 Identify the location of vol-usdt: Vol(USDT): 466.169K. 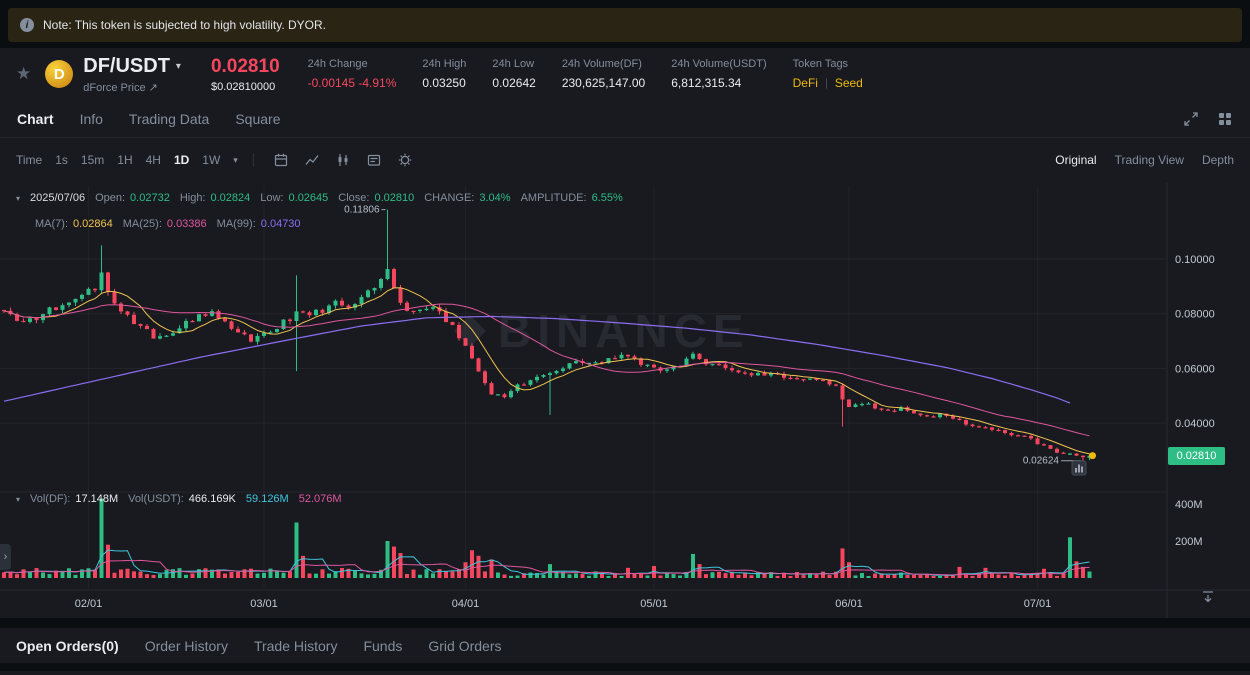
(182, 499).